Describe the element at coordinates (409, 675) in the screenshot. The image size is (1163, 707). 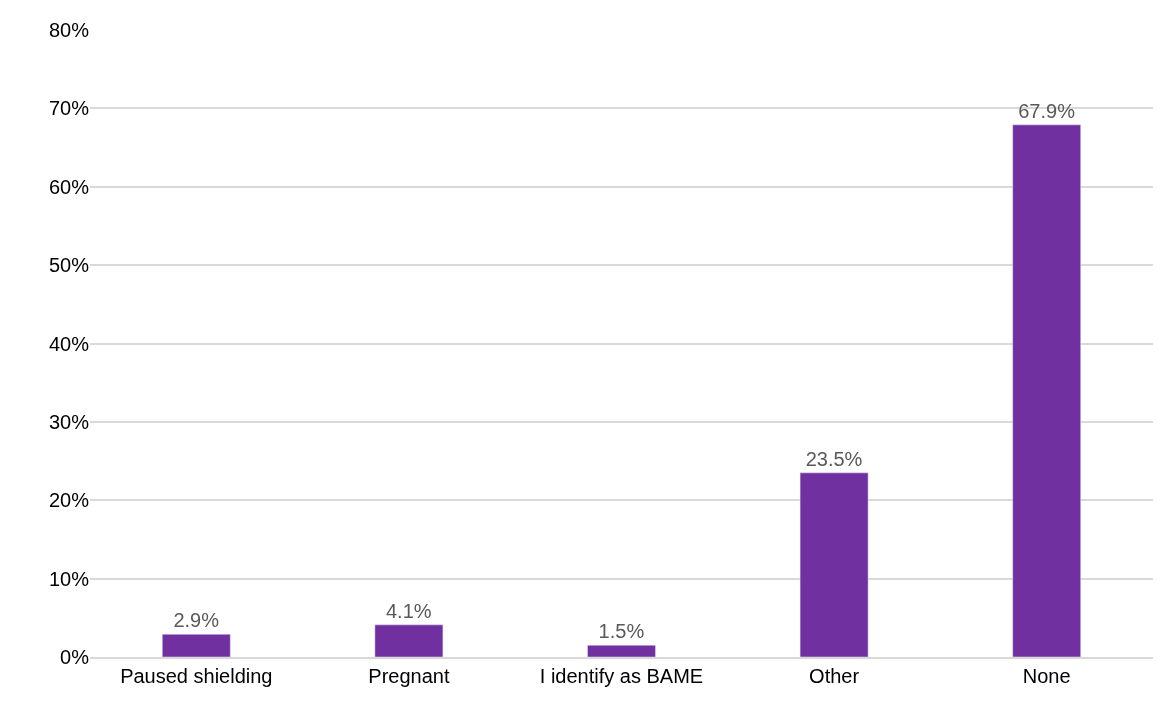
I see `x-tick-label: Pregnant` at that location.